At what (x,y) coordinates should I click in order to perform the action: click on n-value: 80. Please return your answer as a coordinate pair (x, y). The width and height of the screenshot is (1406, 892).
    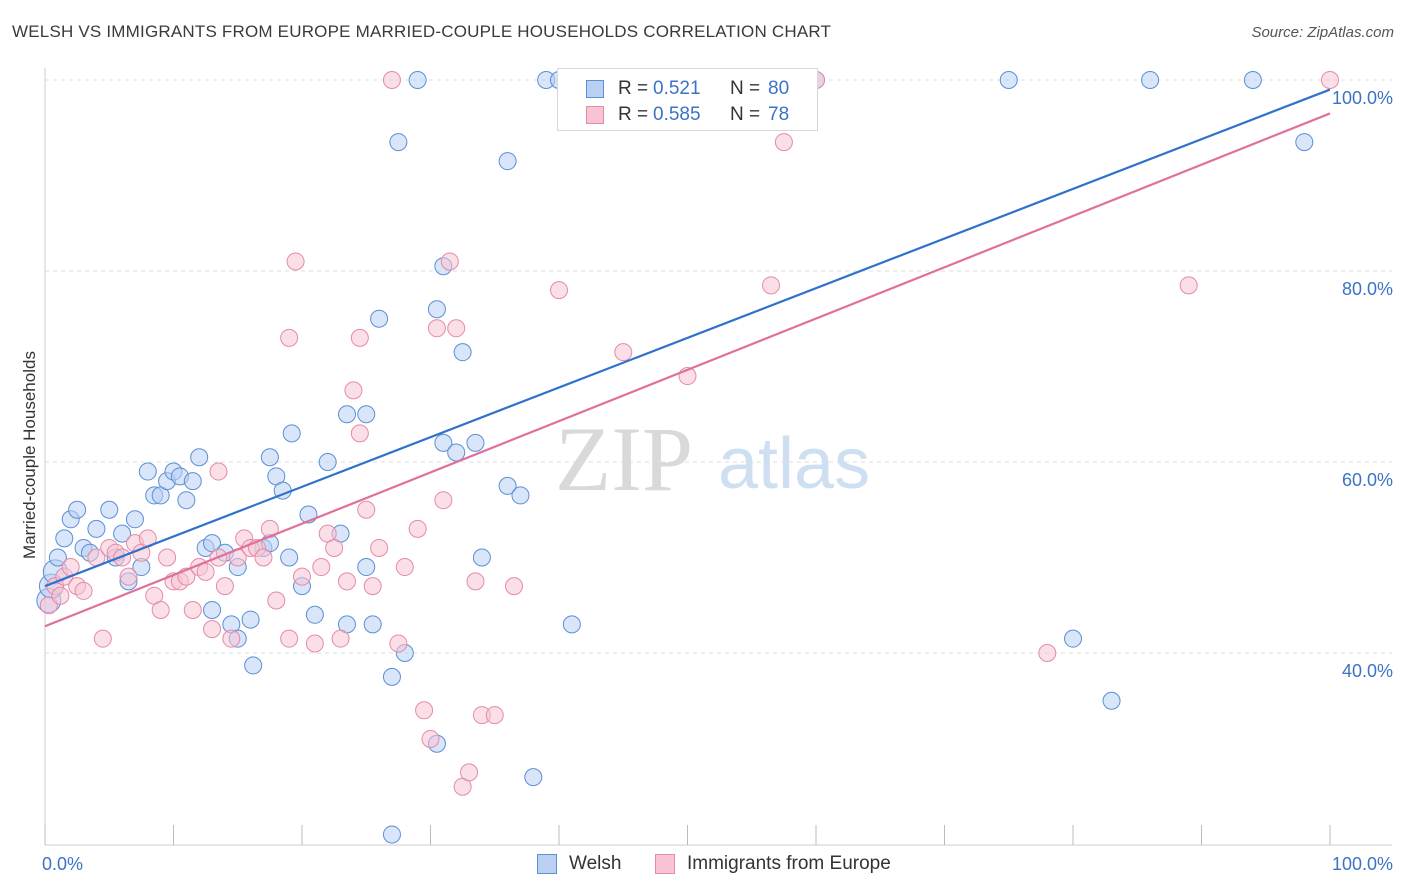
    Looking at the image, I should click on (779, 88).